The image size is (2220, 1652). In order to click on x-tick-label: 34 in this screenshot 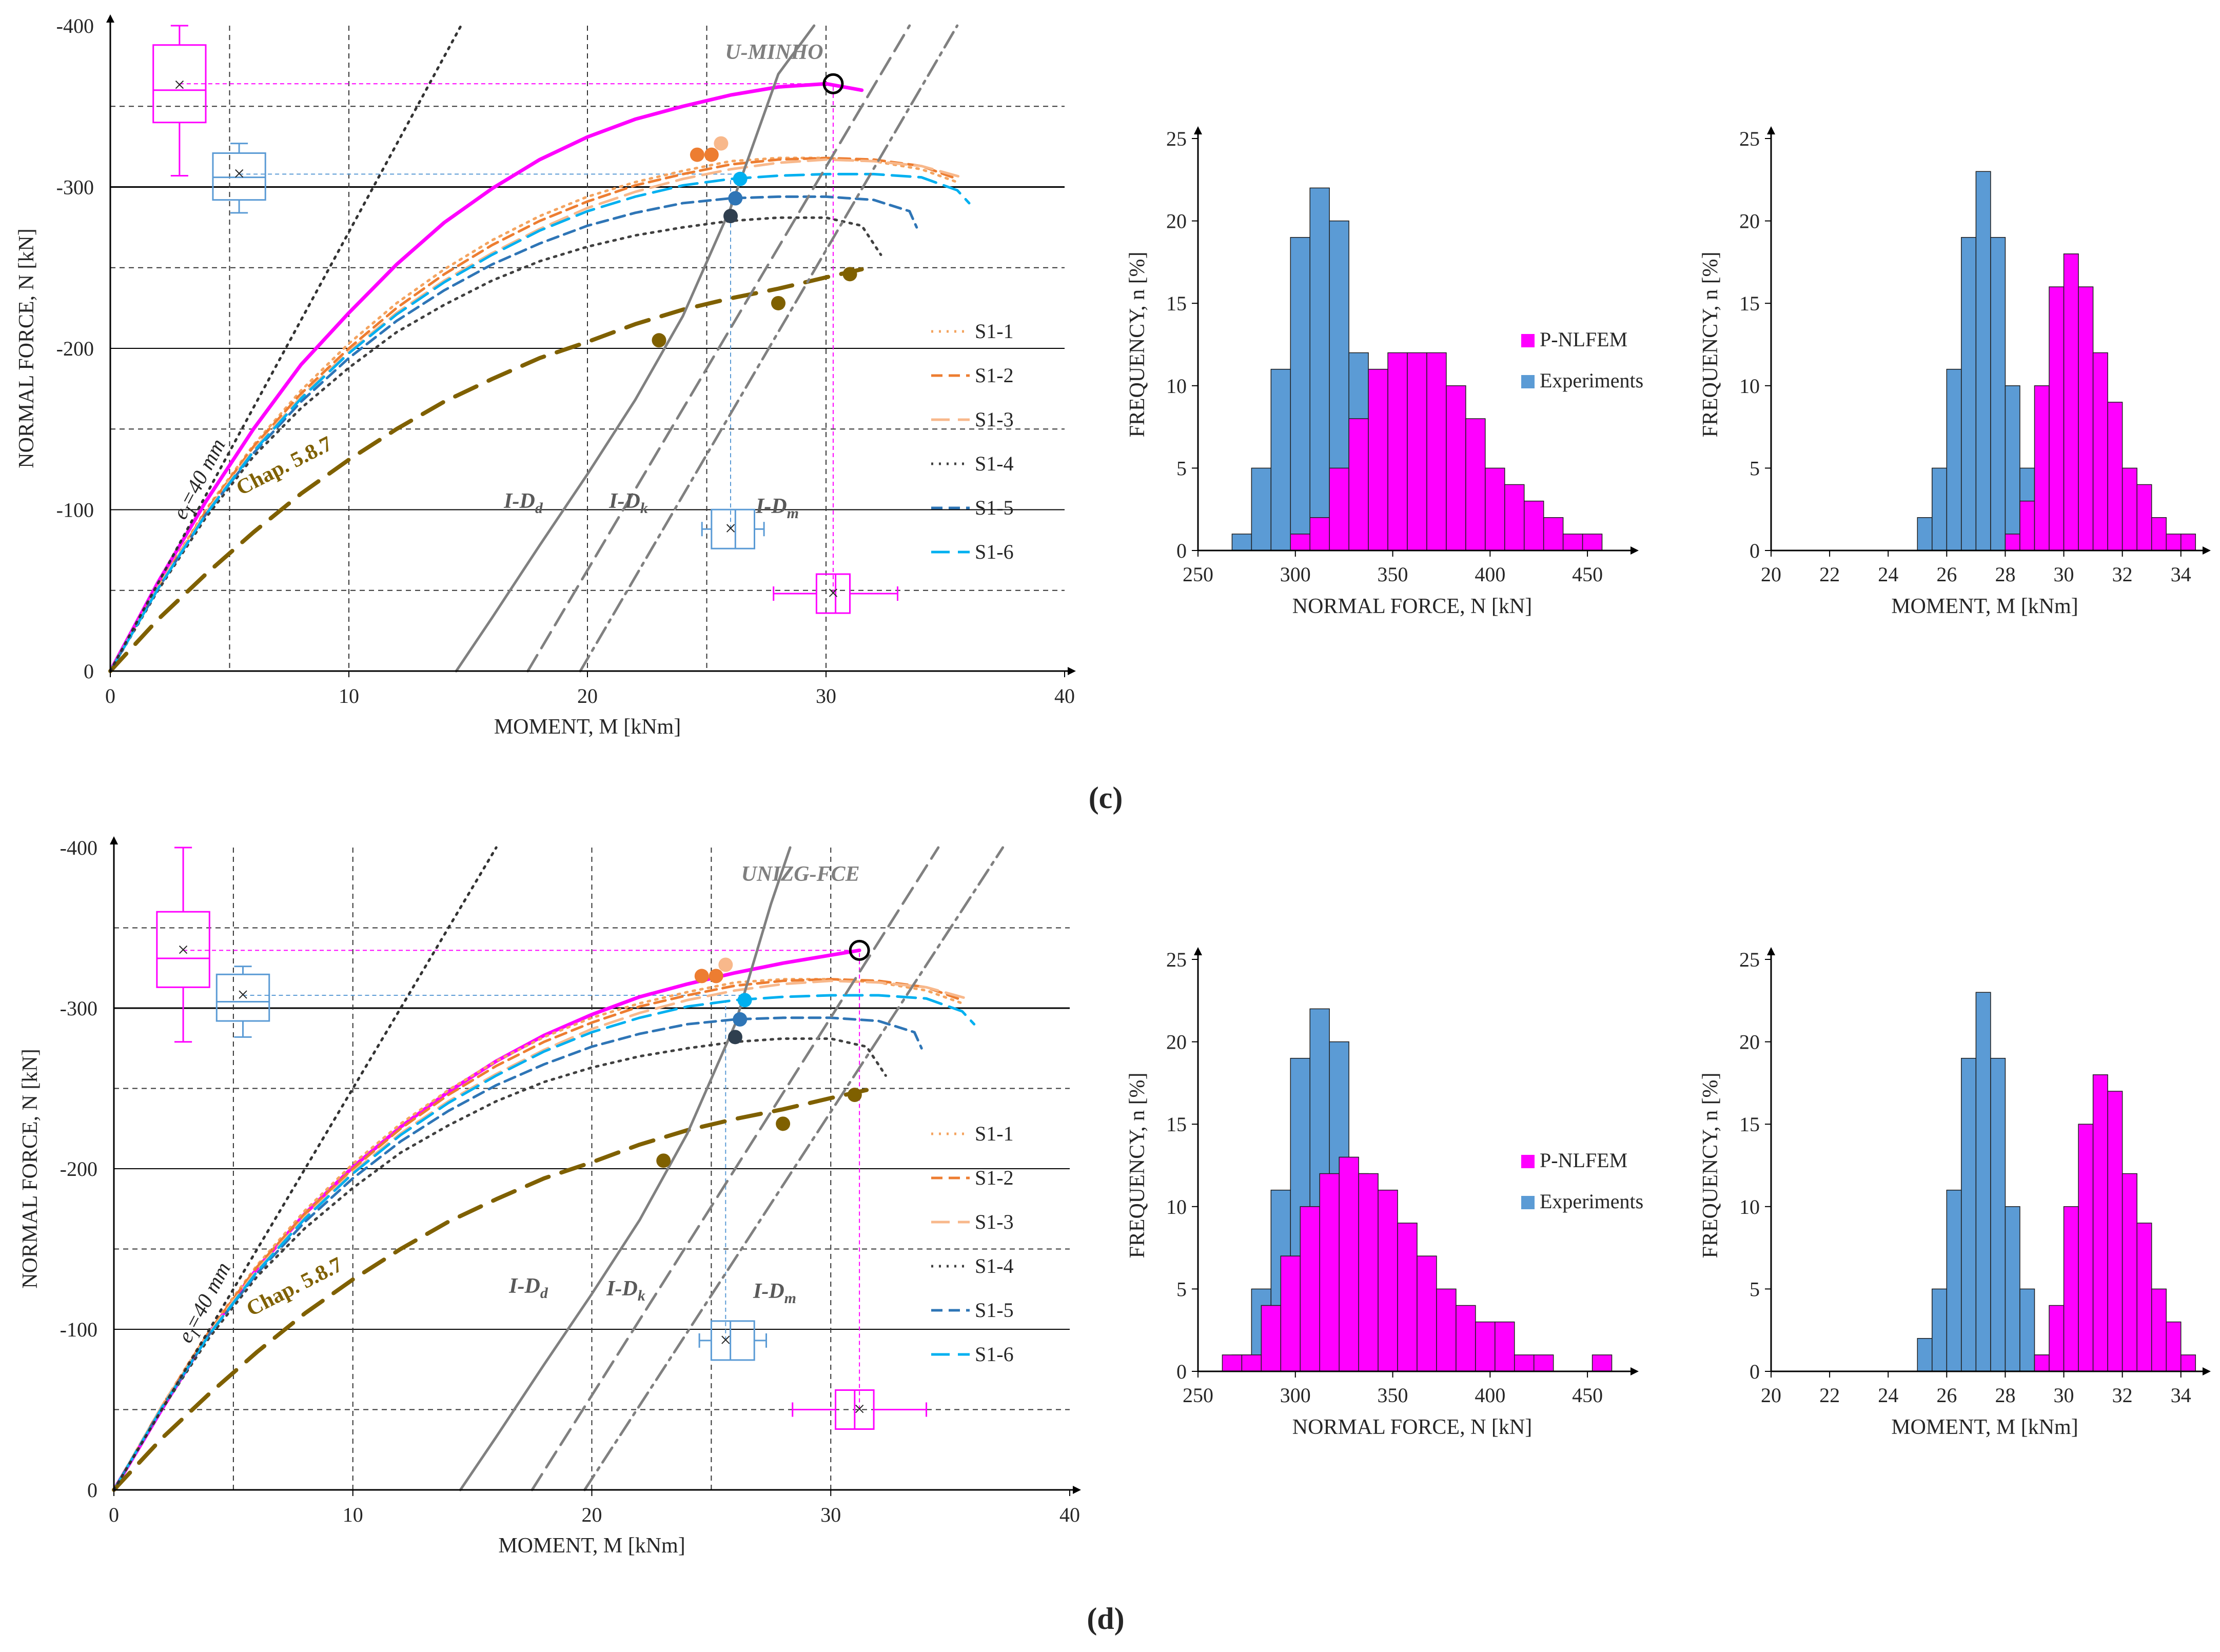, I will do `click(2181, 574)`.